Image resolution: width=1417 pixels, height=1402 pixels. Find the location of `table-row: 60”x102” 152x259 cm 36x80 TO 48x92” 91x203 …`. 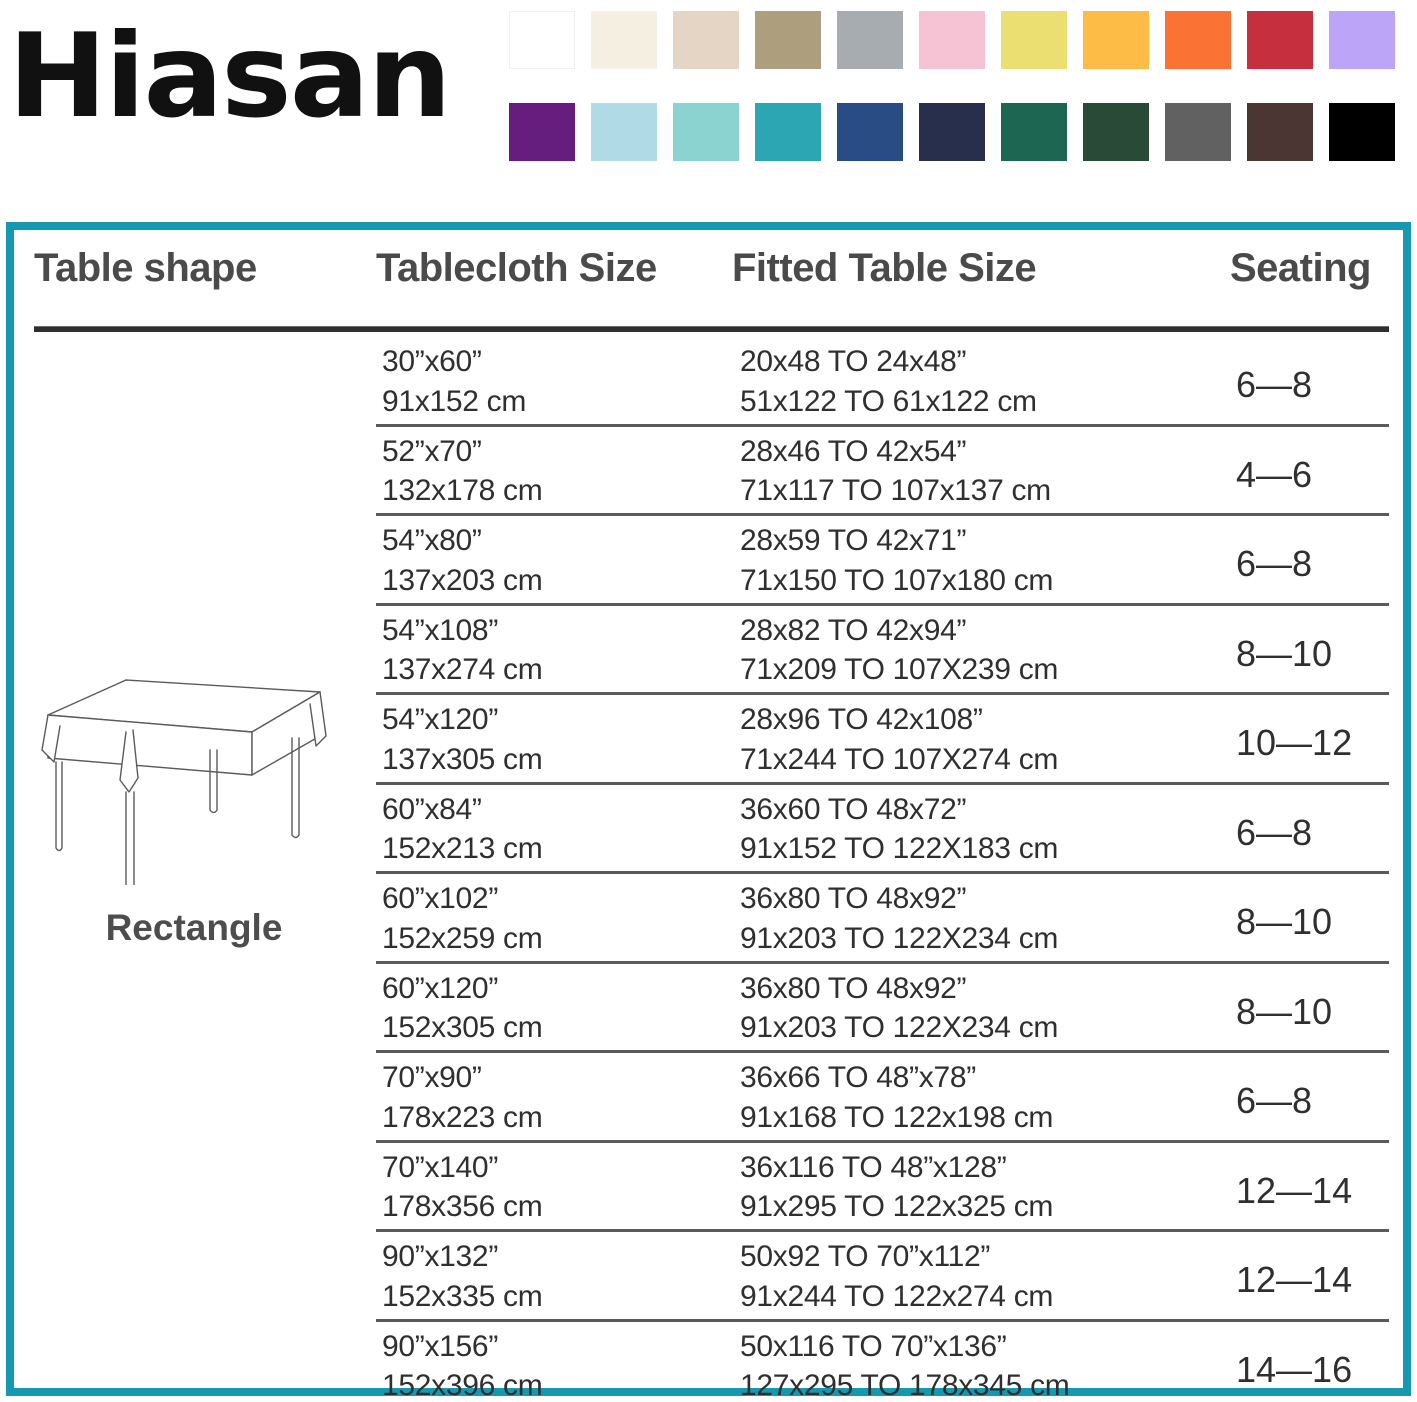

table-row: 60”x102” 152x259 cm 36x80 TO 48x92” 91x203 … is located at coordinates (708, 916).